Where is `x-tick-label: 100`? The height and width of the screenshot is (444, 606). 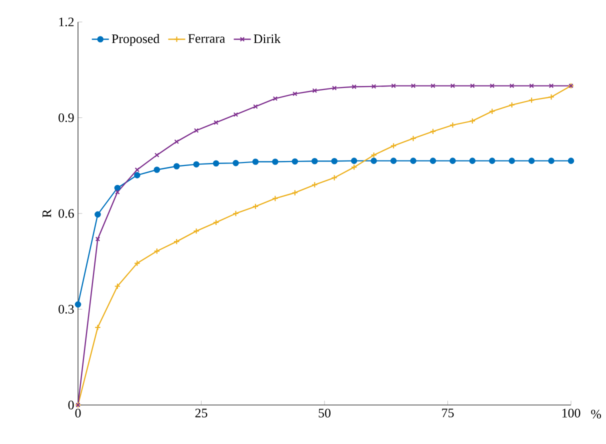
x-tick-label: 100 is located at coordinates (571, 413).